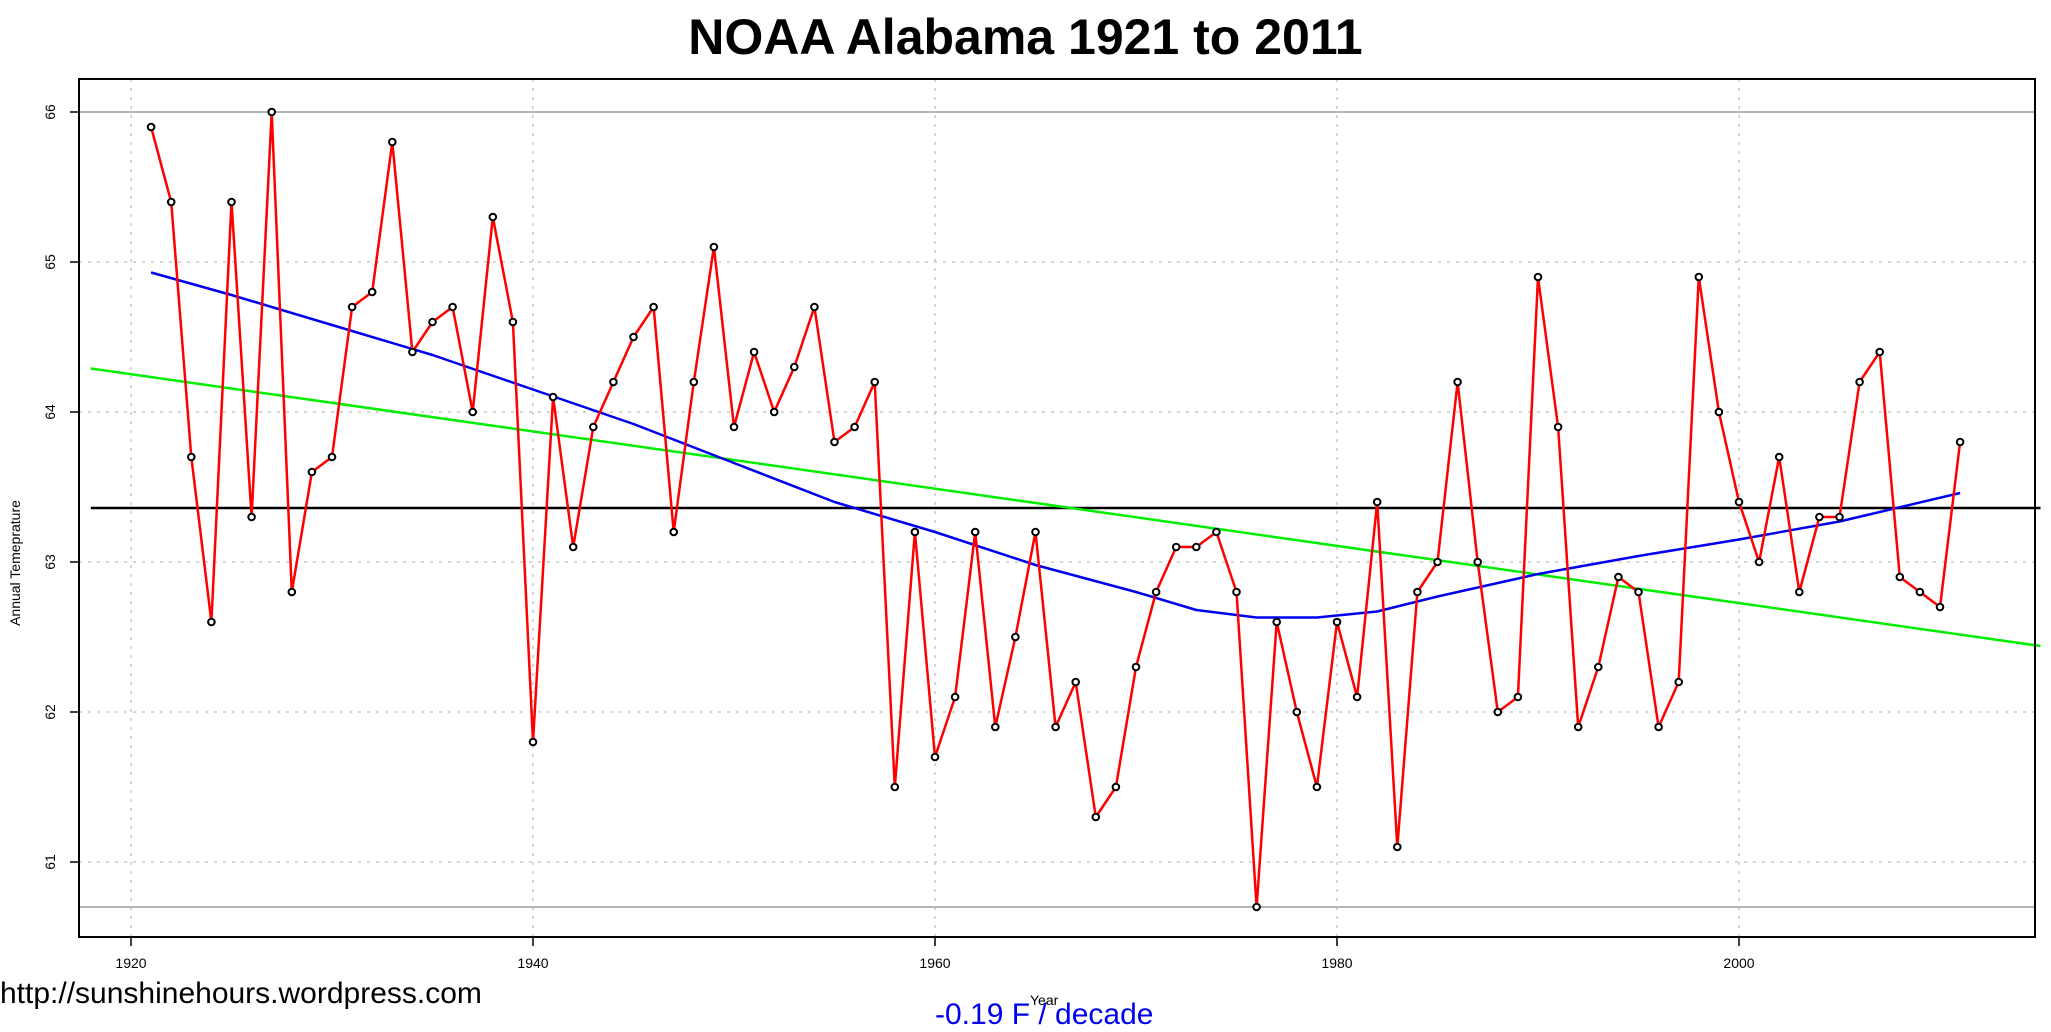 The width and height of the screenshot is (2051, 1032). I want to click on y-tick-label: 65, so click(50, 262).